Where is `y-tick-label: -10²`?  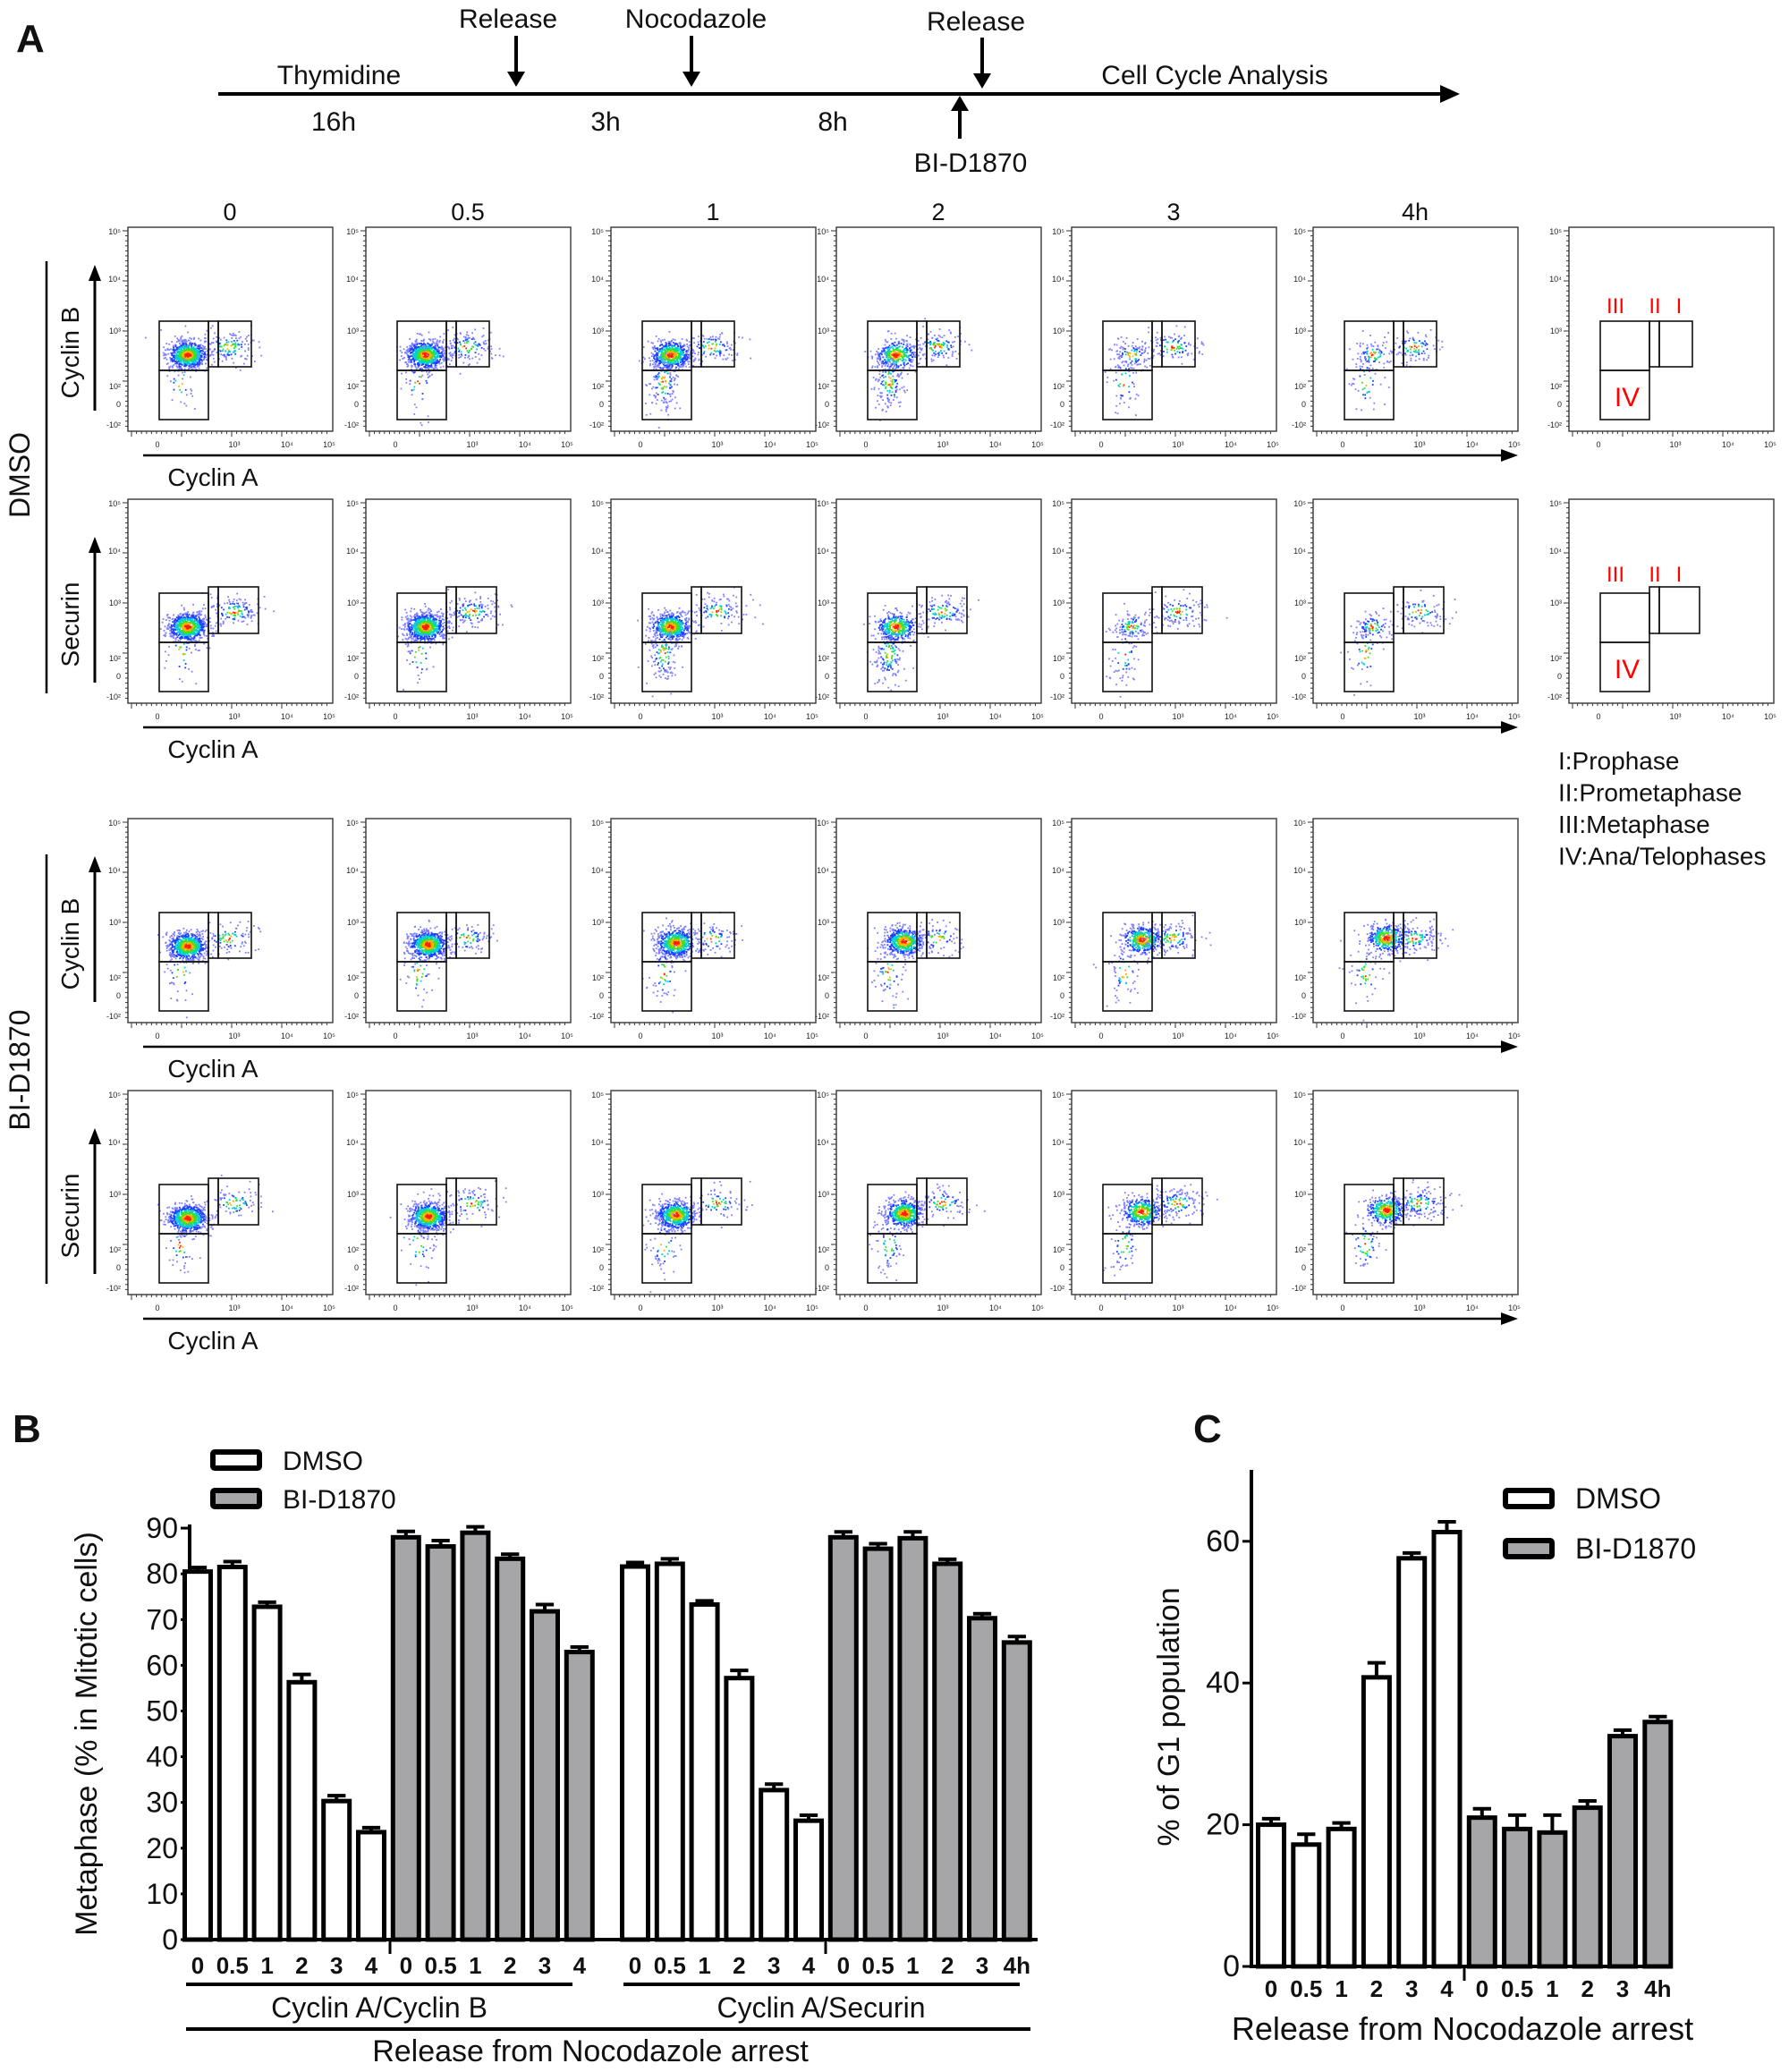
y-tick-label: -10² is located at coordinates (596, 425).